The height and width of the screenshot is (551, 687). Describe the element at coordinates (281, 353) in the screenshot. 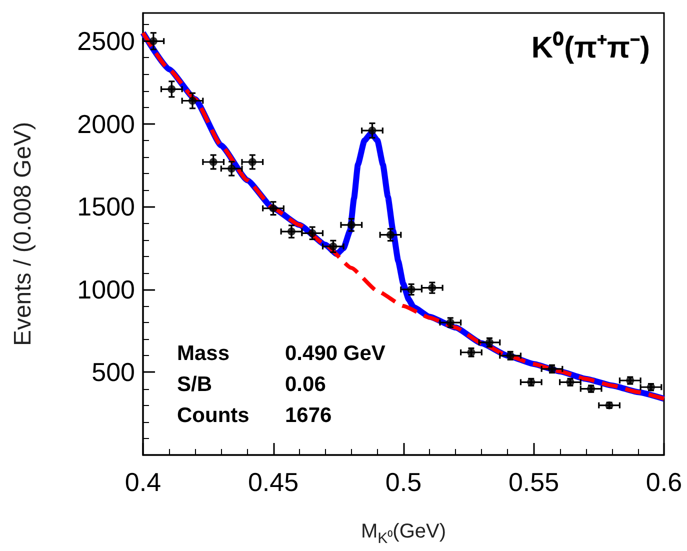

I see `text: Mass 0.490 GeV` at that location.